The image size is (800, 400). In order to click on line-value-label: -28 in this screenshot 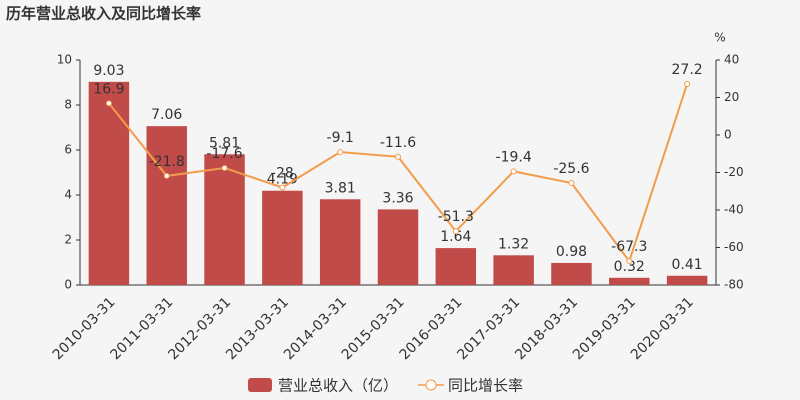, I will do `click(282, 174)`.